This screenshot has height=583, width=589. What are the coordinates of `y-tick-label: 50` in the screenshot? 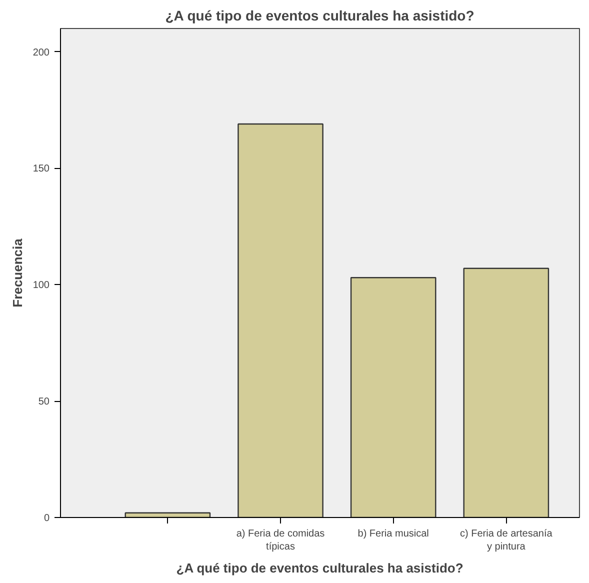 It's located at (44, 402).